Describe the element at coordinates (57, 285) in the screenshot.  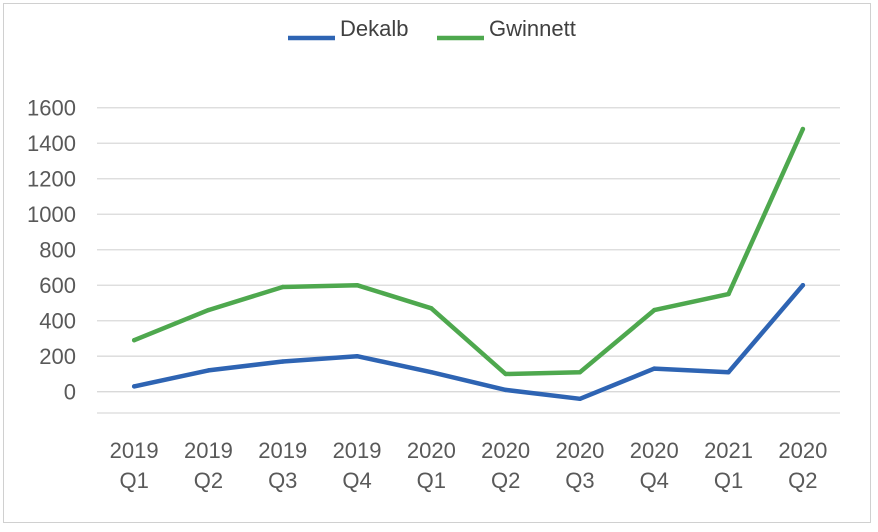
I see `y-tick-label: 600` at that location.